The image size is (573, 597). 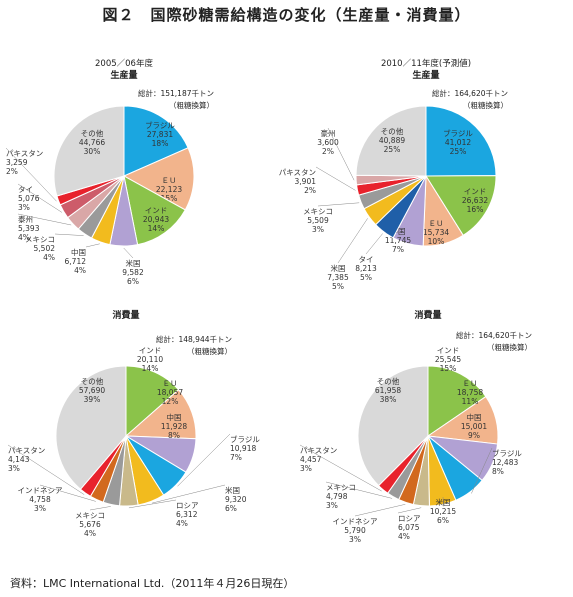 I want to click on slice-value-label: 22,123, so click(x=169, y=189).